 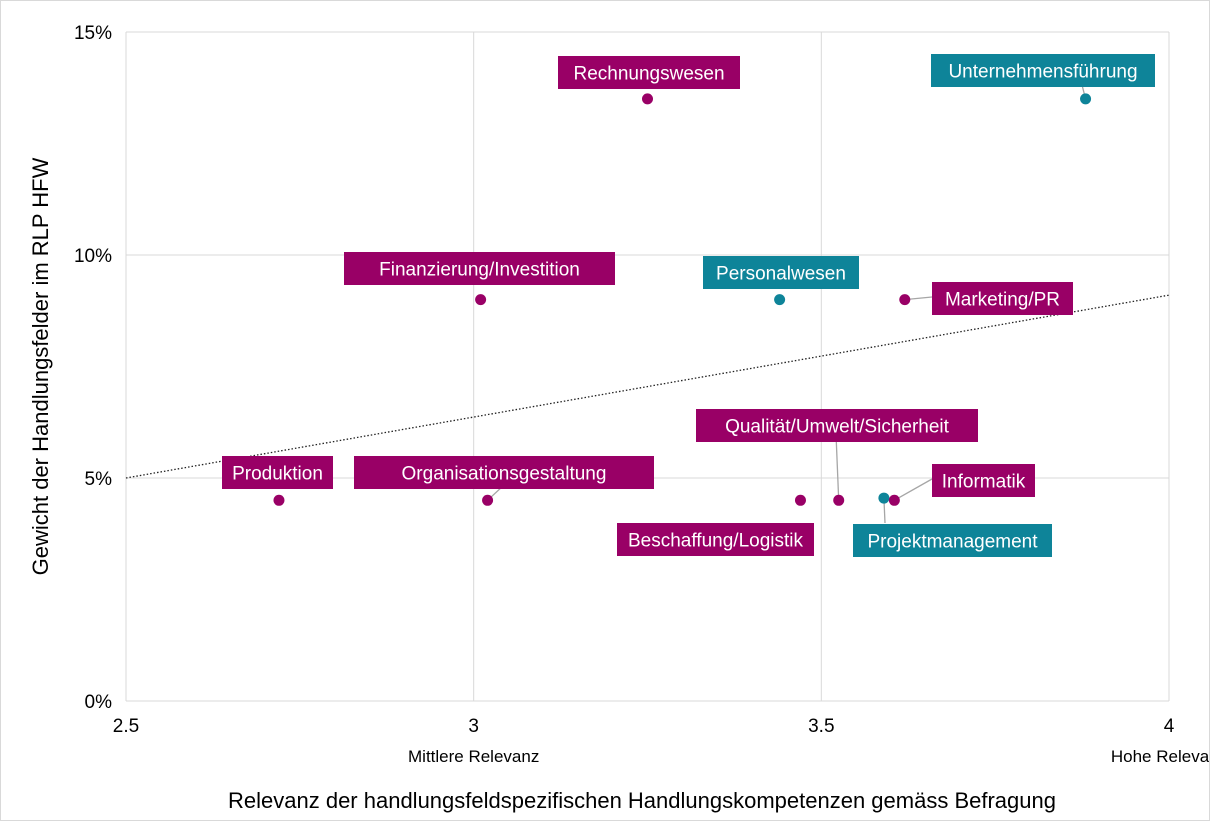 I want to click on data-label: Finanzierung/Investition, so click(x=479, y=270).